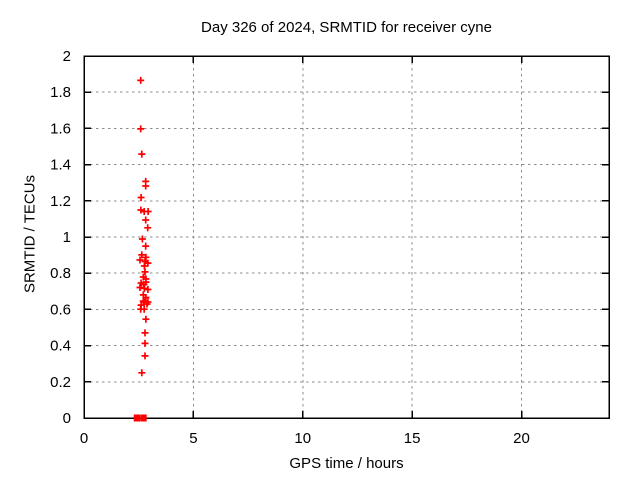 The height and width of the screenshot is (480, 640). I want to click on y-axis-tick-label: 1.8, so click(60, 92).